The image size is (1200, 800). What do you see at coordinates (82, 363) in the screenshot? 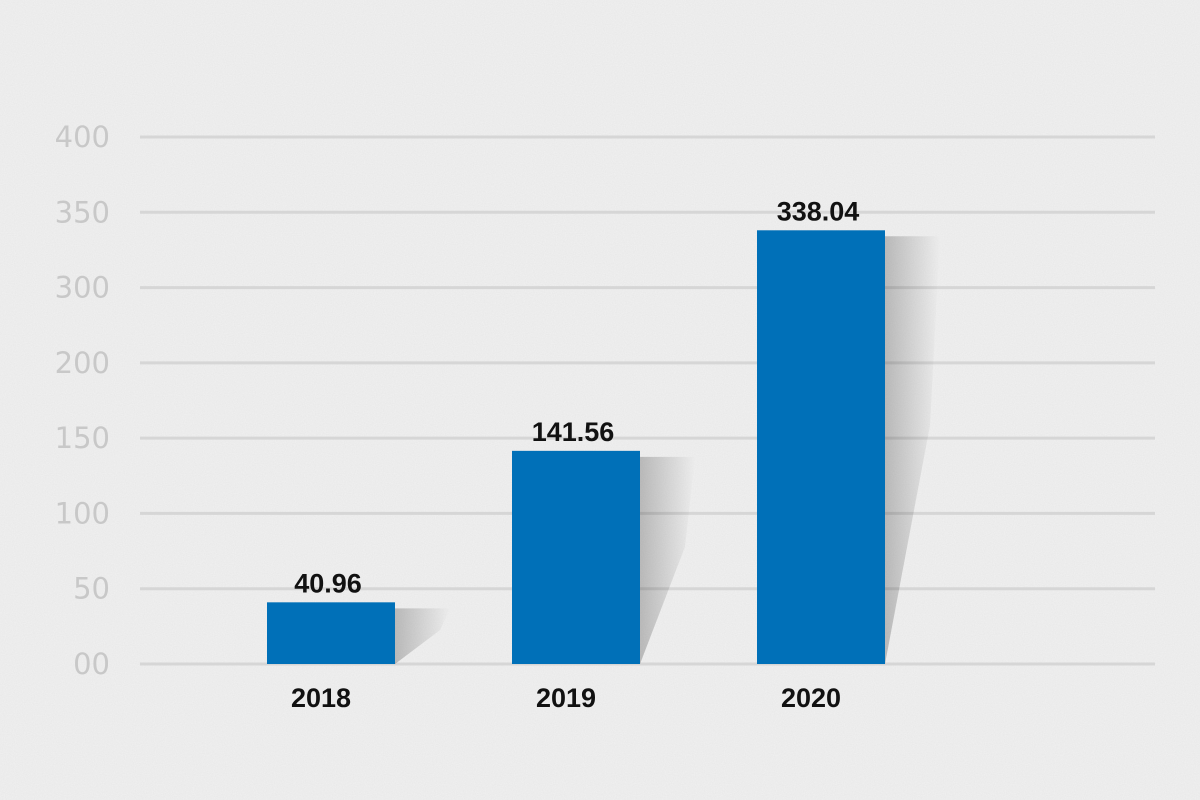
I see `y-tick-label: 200` at bounding box center [82, 363].